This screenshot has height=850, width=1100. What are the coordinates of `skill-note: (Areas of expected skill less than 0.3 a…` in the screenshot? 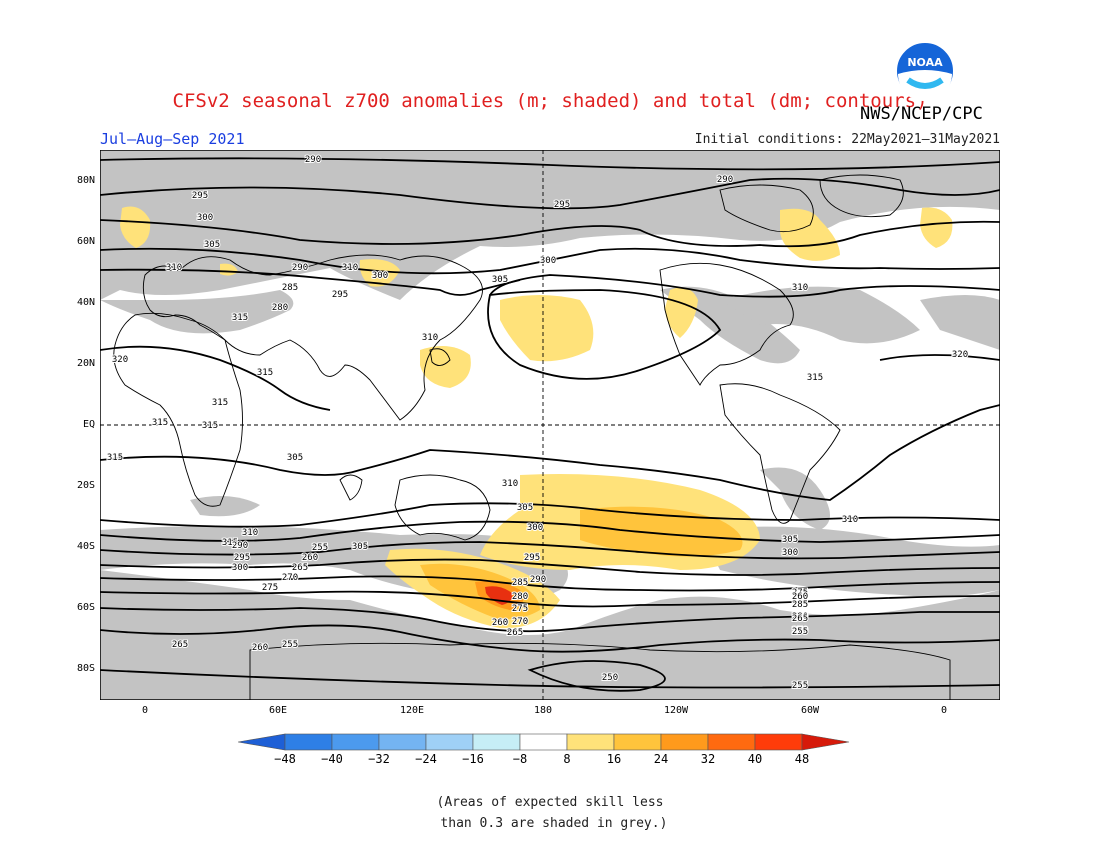 It's located at (552, 813).